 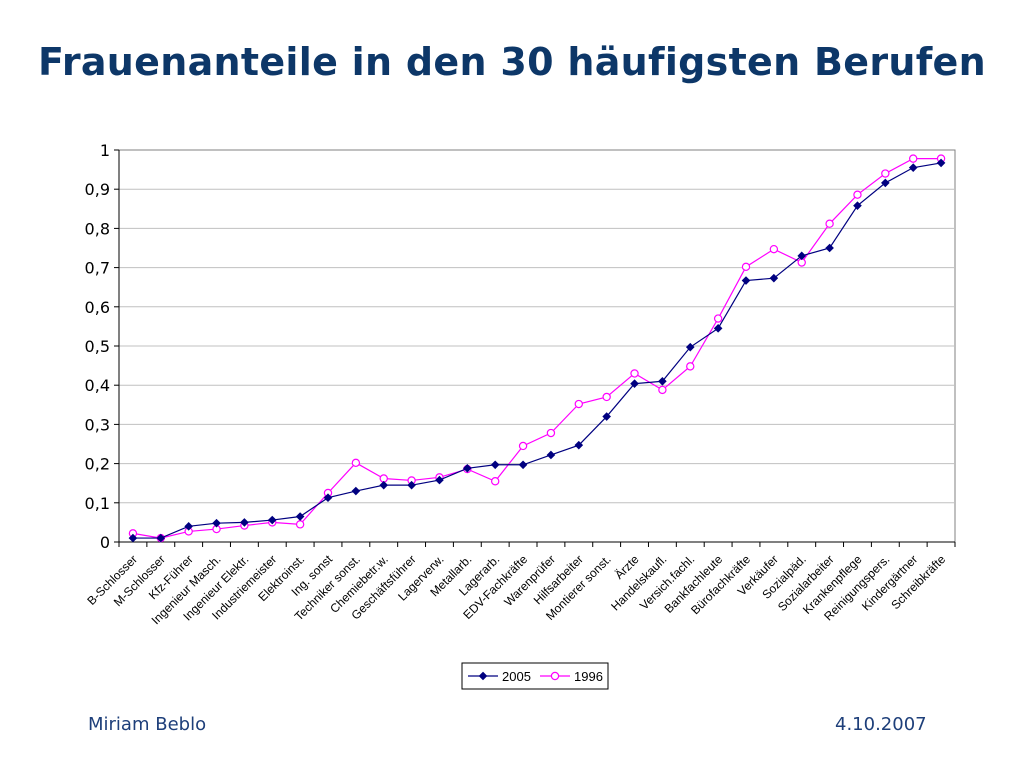 I want to click on y-tick-label: 1, so click(x=105, y=150).